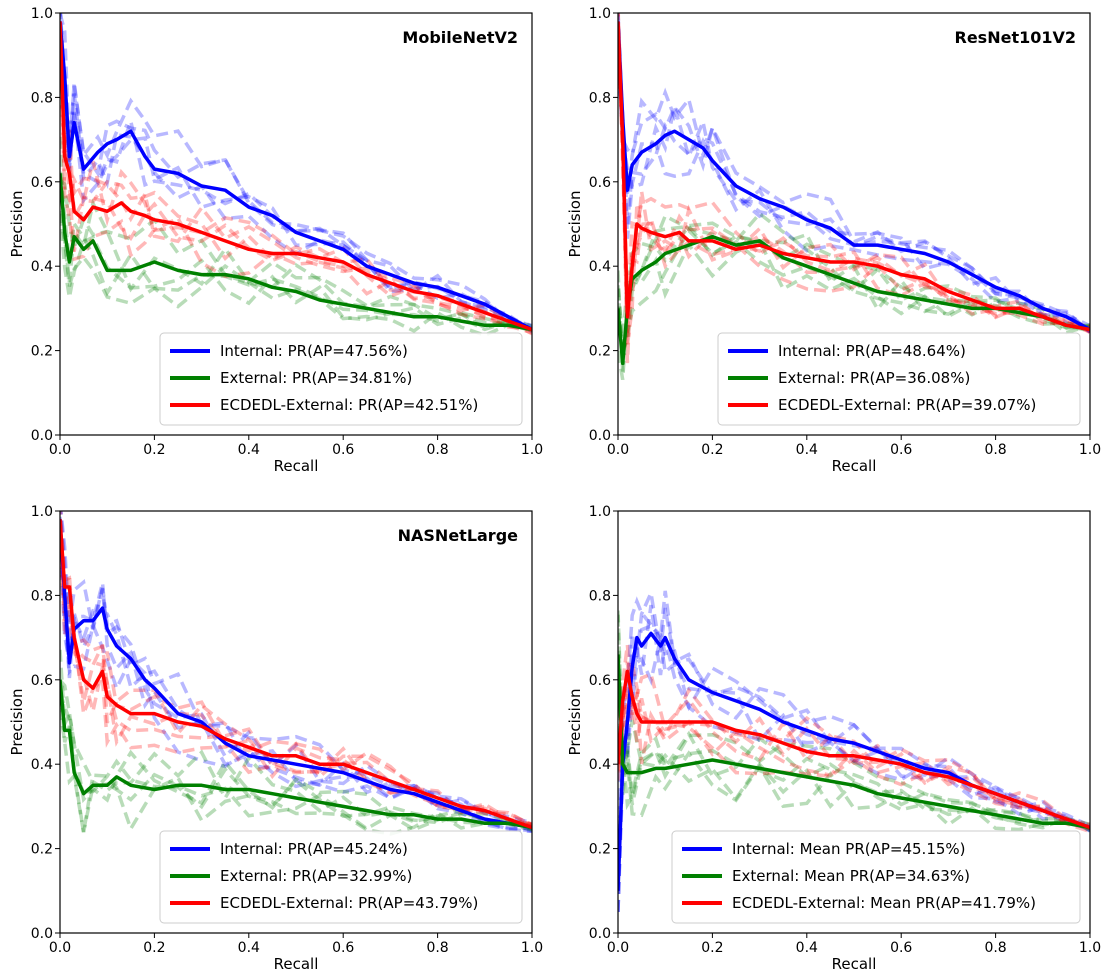 Image resolution: width=1107 pixels, height=974 pixels. I want to click on legend-entry: External: PR(AP=32.99%), so click(316, 876).